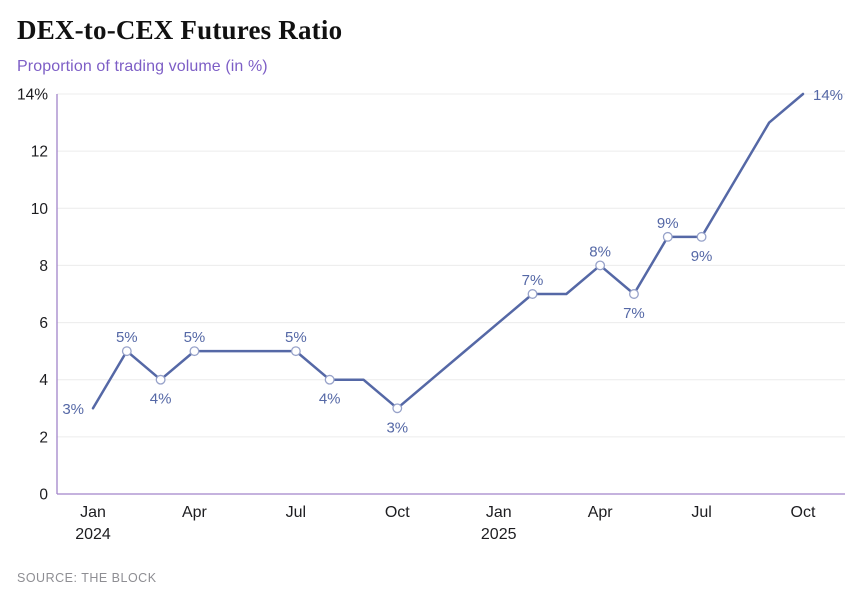 Image resolution: width=860 pixels, height=616 pixels. Describe the element at coordinates (32, 95) in the screenshot. I see `y-axis-tick-label: 14%` at that location.